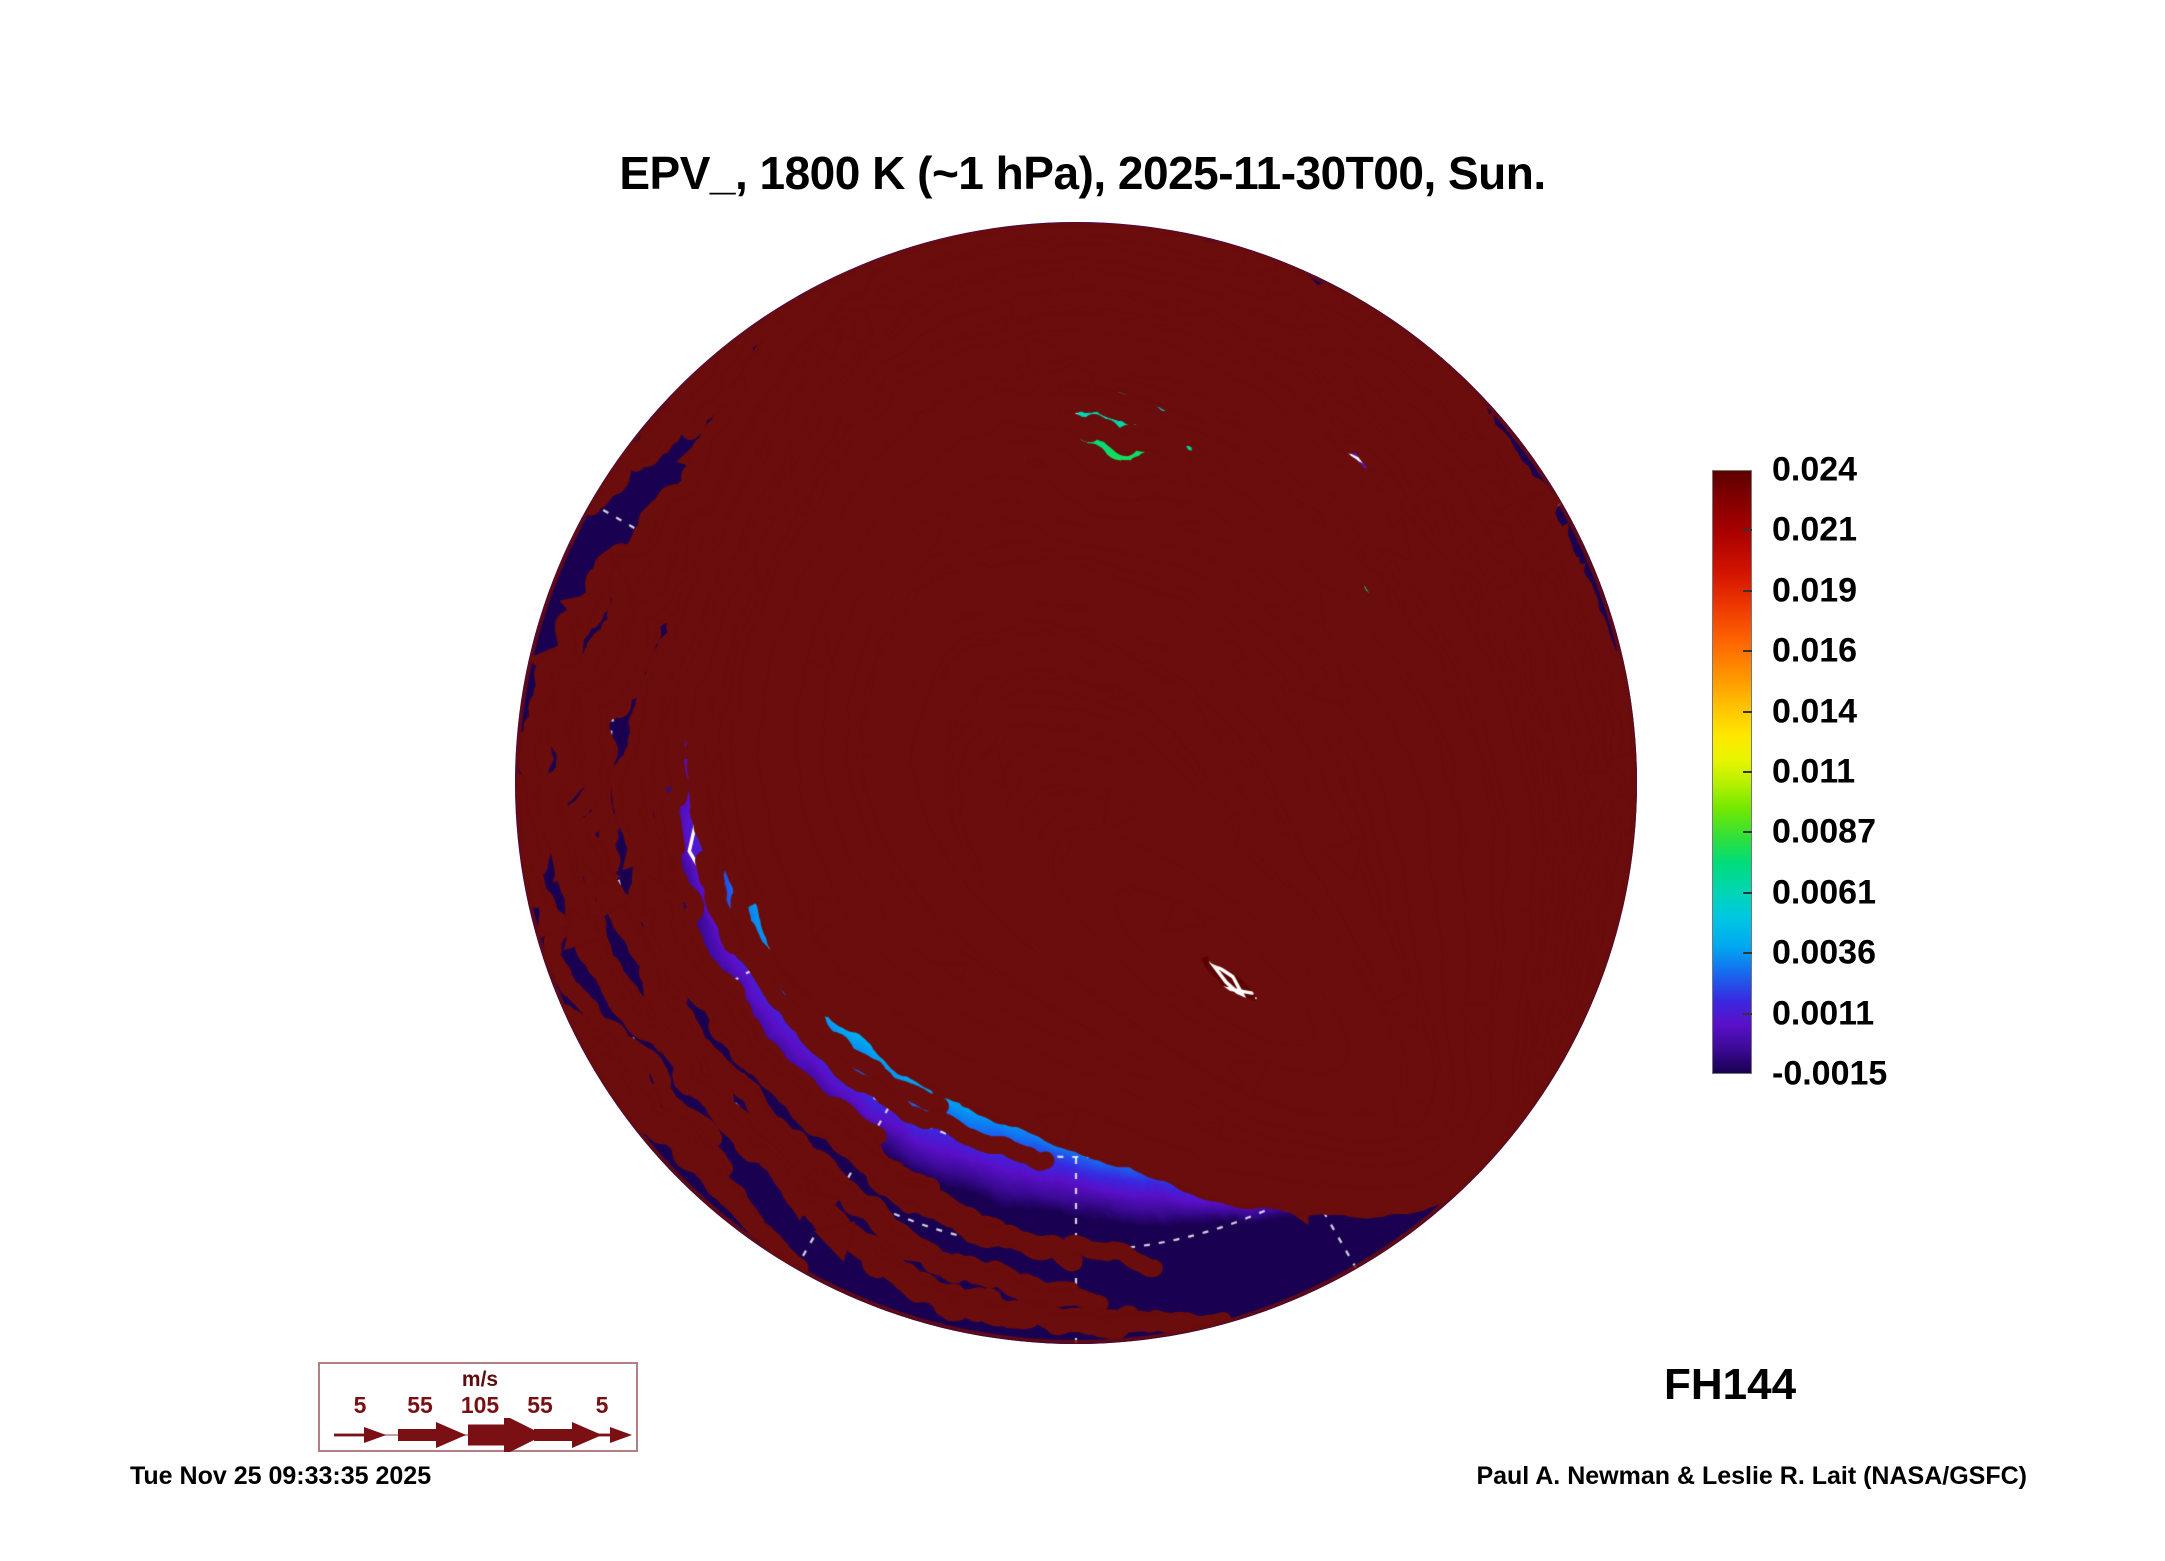  What do you see at coordinates (281, 1476) in the screenshot?
I see `generation-timestamp: Tue Nov 25 09:33:35 2025` at bounding box center [281, 1476].